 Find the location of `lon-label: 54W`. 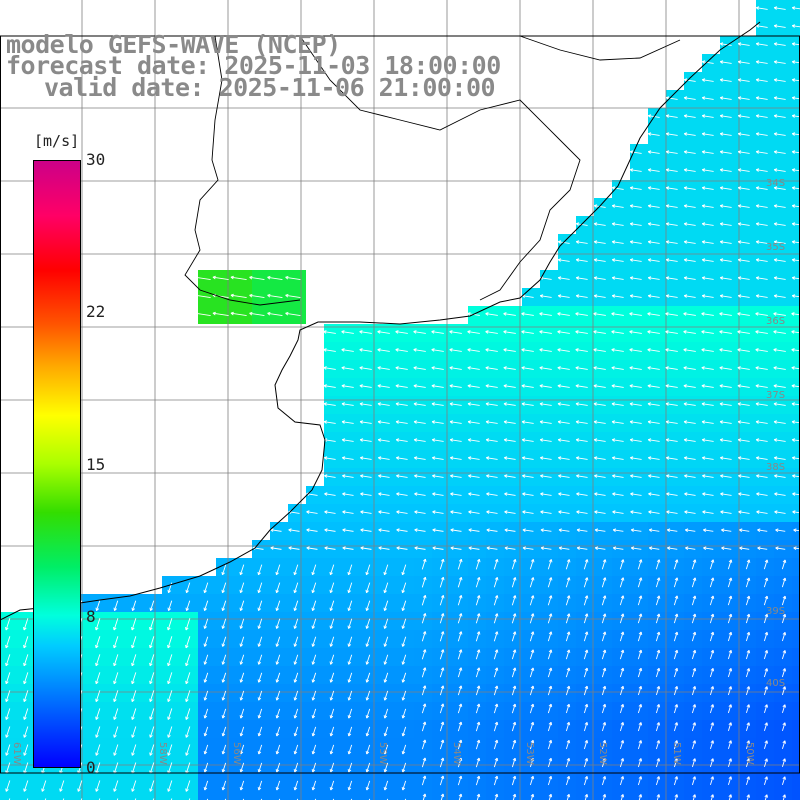

lon-label: 54W is located at coordinates (456, 753).